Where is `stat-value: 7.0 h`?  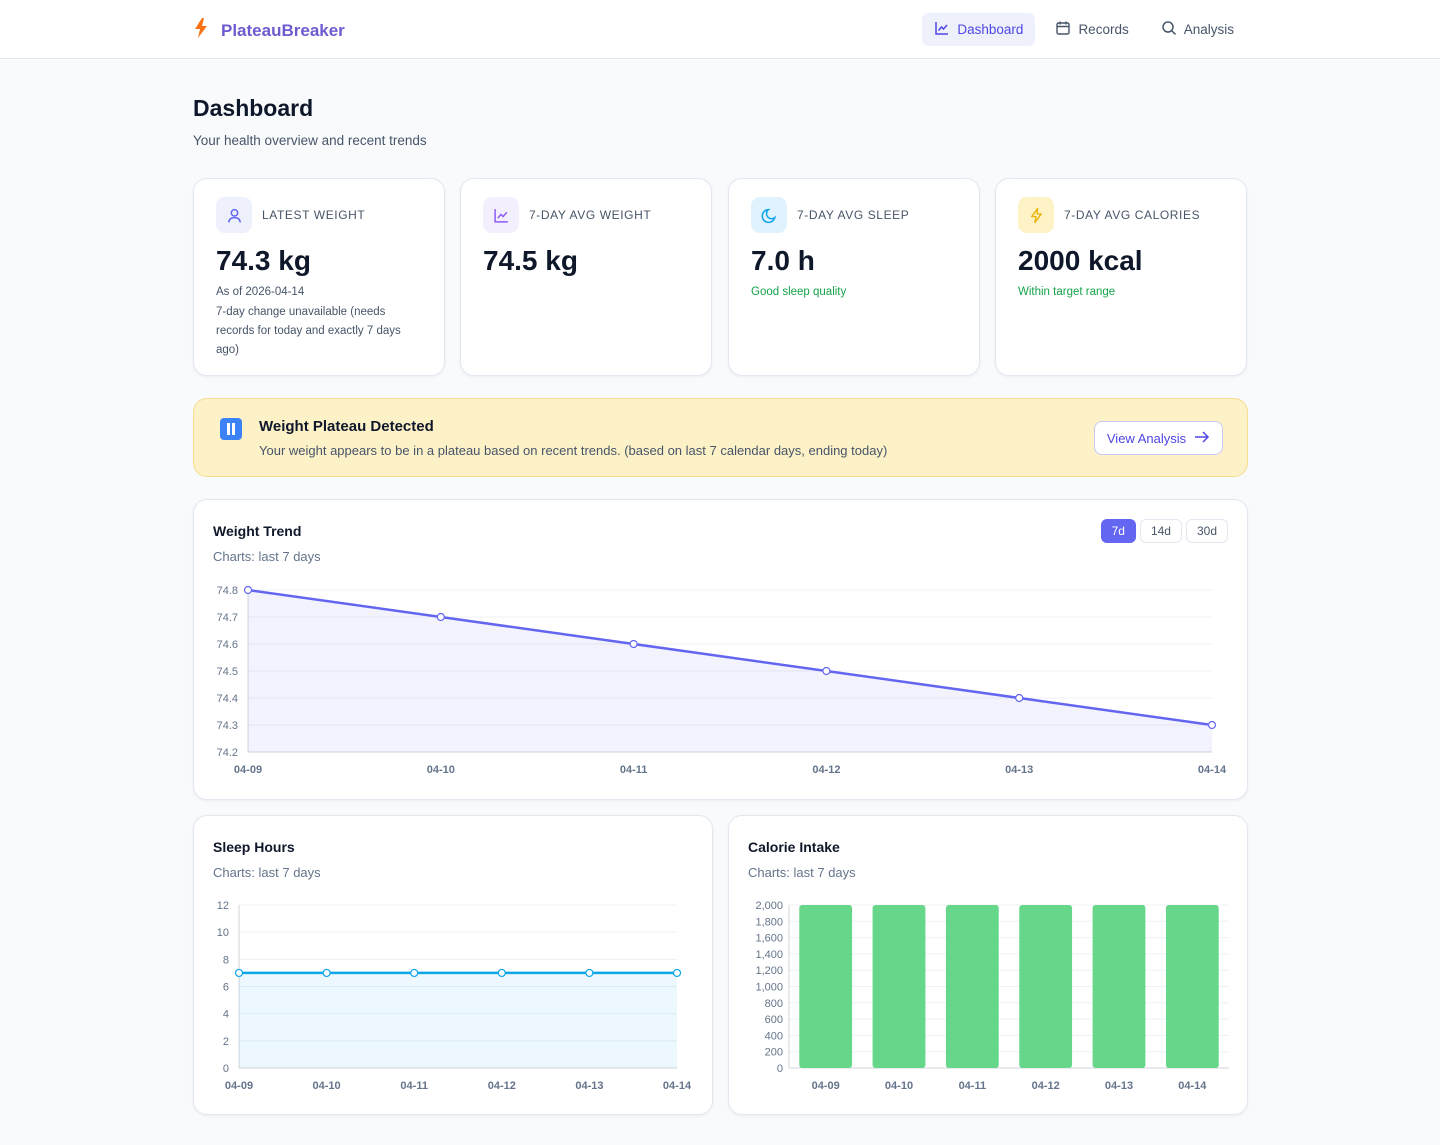 stat-value: 7.0 h is located at coordinates (783, 260).